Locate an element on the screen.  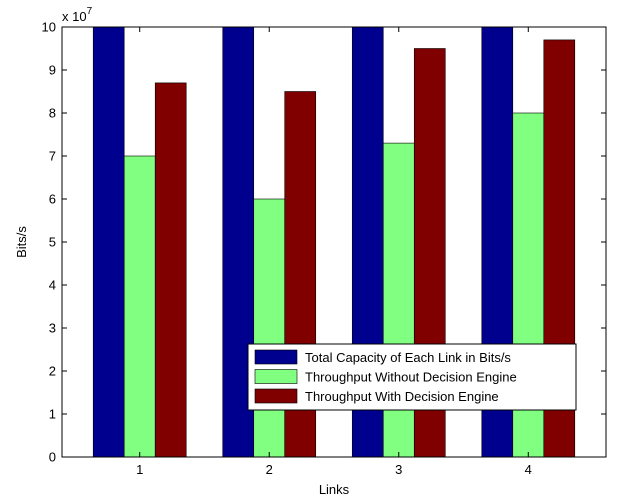
x-axis-label: Links is located at coordinates (334, 489).